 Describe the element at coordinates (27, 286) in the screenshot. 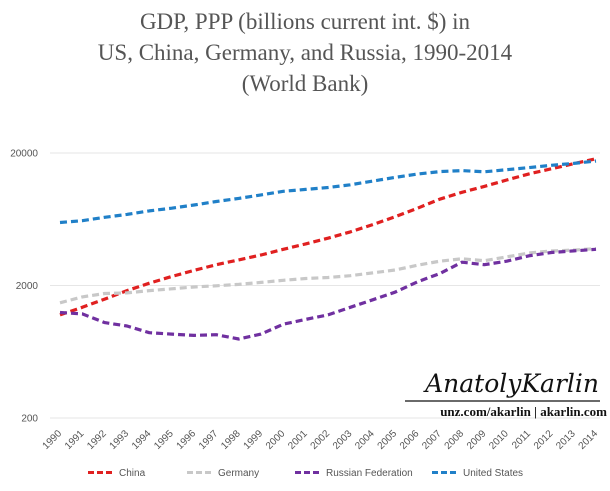

I see `y-tick-label: 2000` at that location.